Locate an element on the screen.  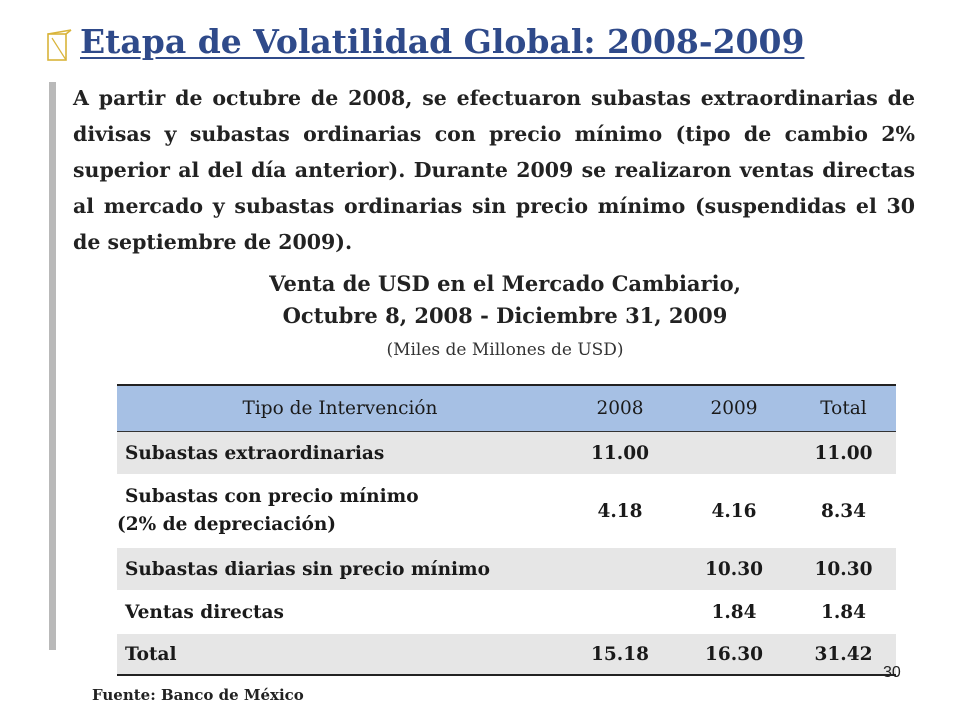
row-type: Subastas diarias sin precio mínimo is located at coordinates (307, 569).